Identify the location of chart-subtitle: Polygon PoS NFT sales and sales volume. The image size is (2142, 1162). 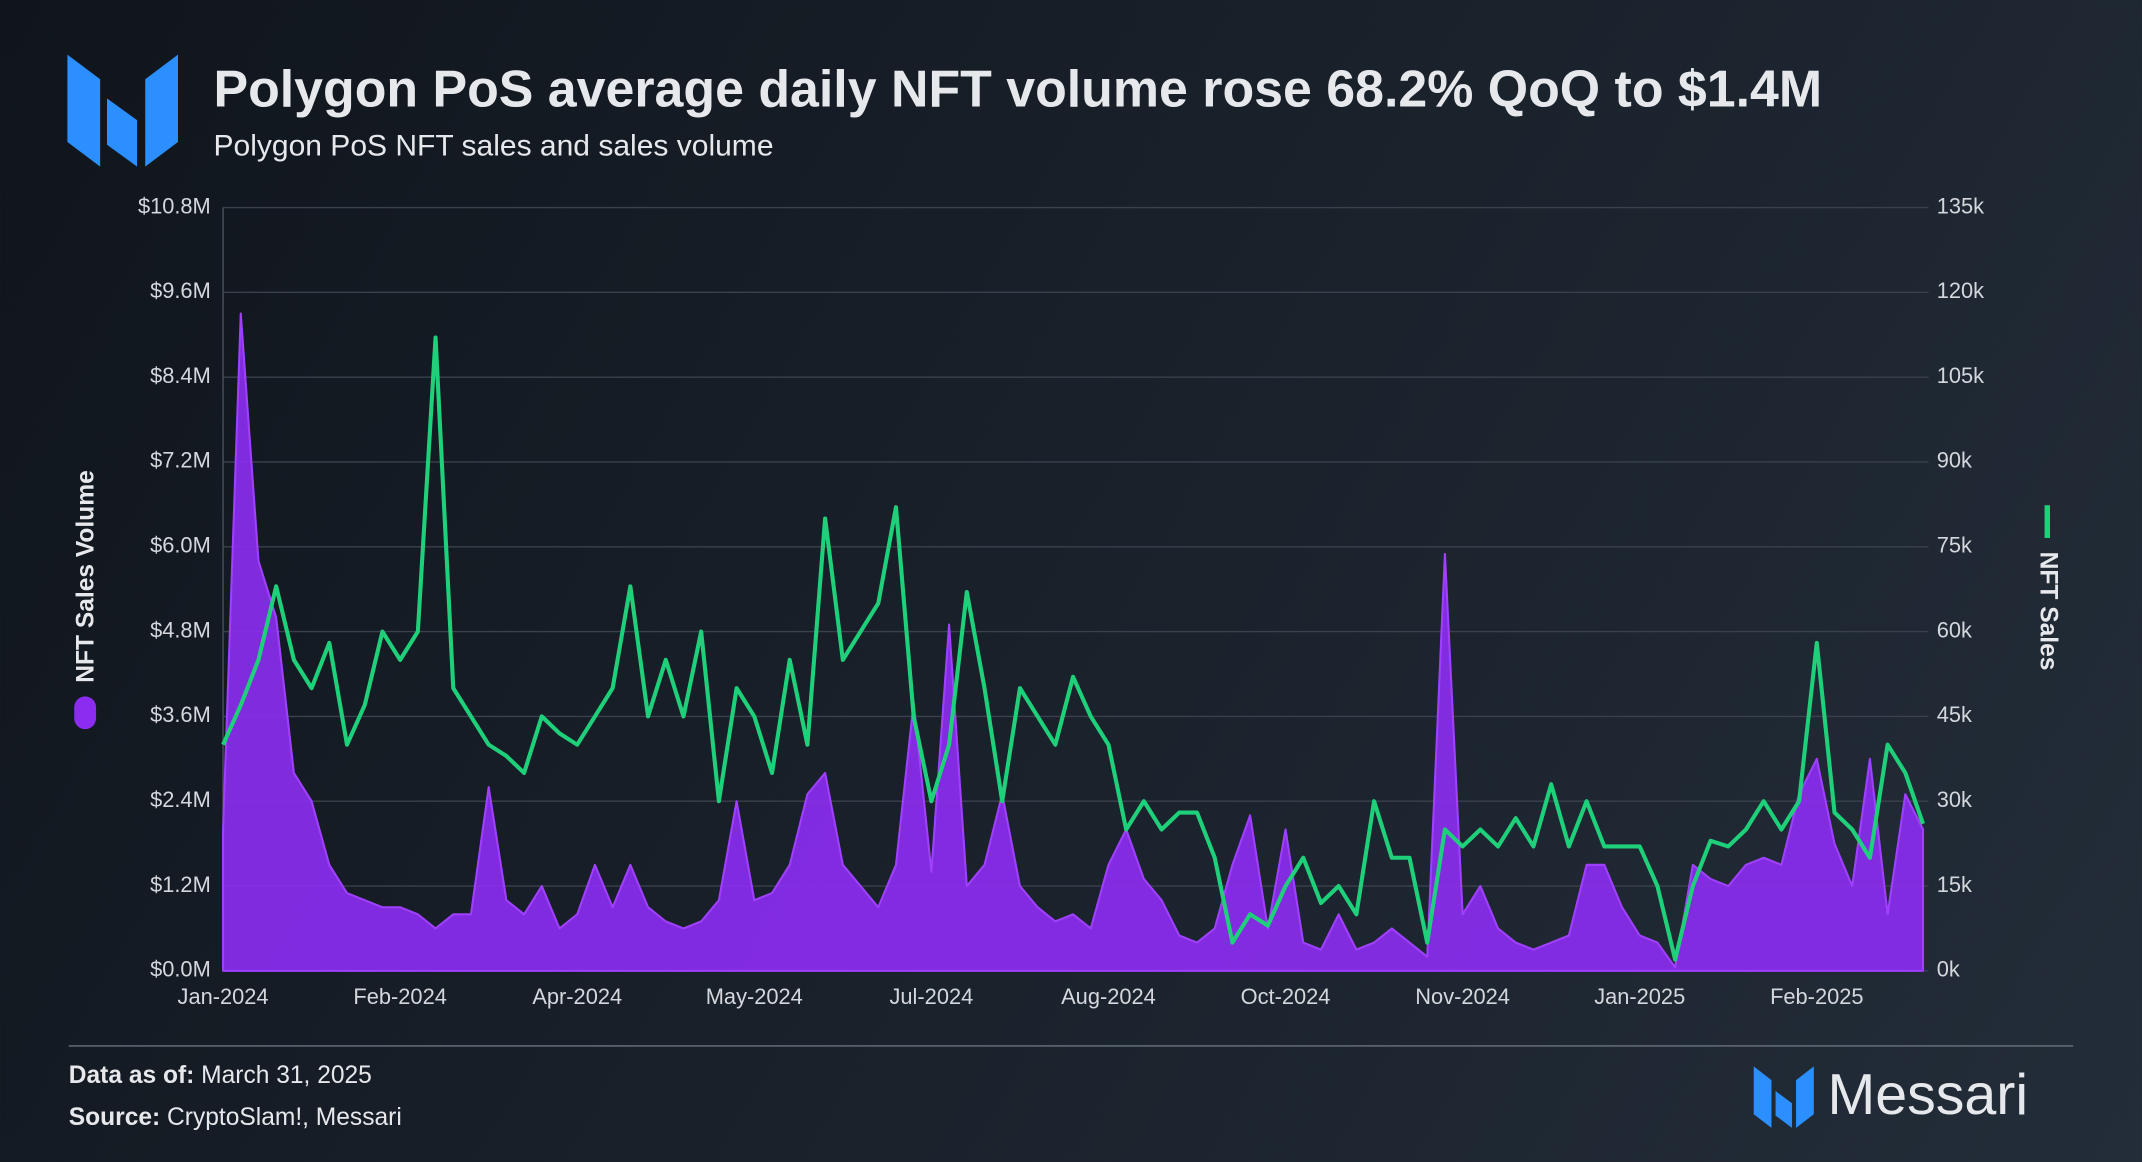
(493, 146).